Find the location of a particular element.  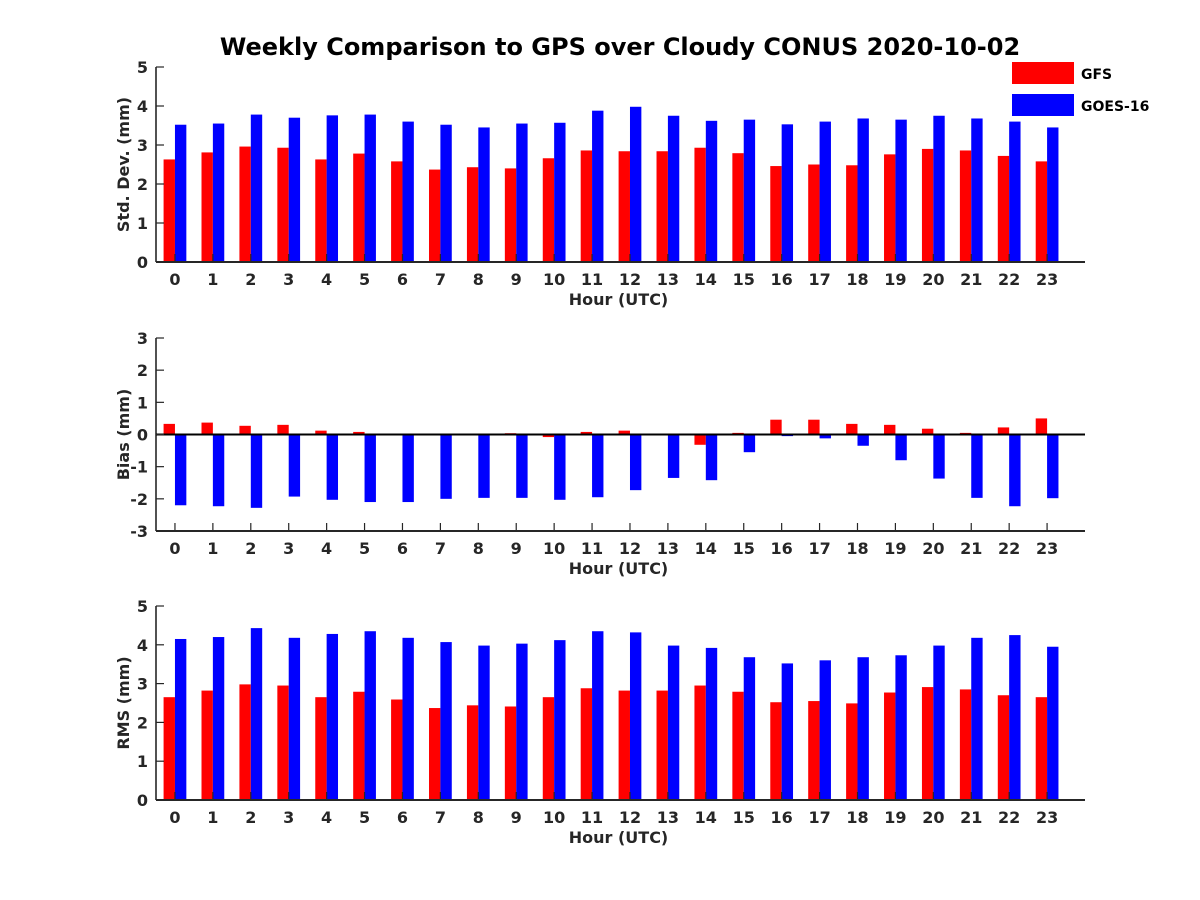

y-axis-label: Std. Dev. (mm) is located at coordinates (123, 164).